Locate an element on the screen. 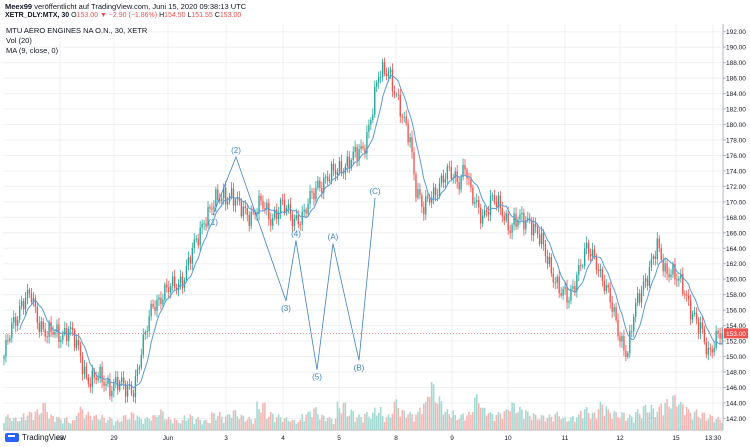 The width and height of the screenshot is (750, 447). wave-label: (4) is located at coordinates (296, 234).